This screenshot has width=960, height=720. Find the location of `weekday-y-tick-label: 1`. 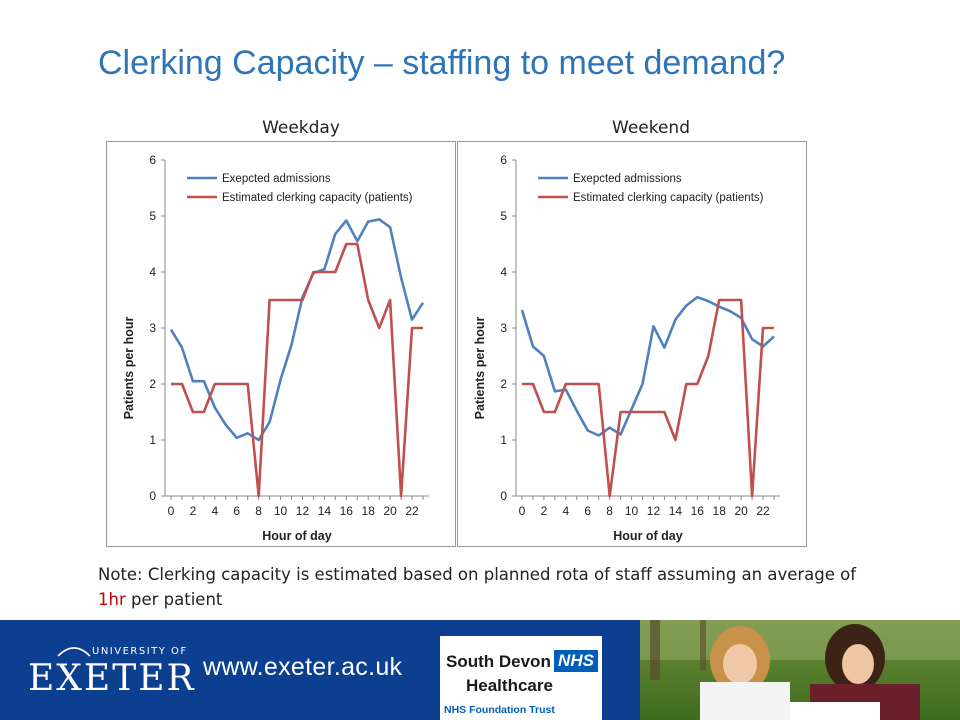

weekday-y-tick-label: 1 is located at coordinates (152, 440).